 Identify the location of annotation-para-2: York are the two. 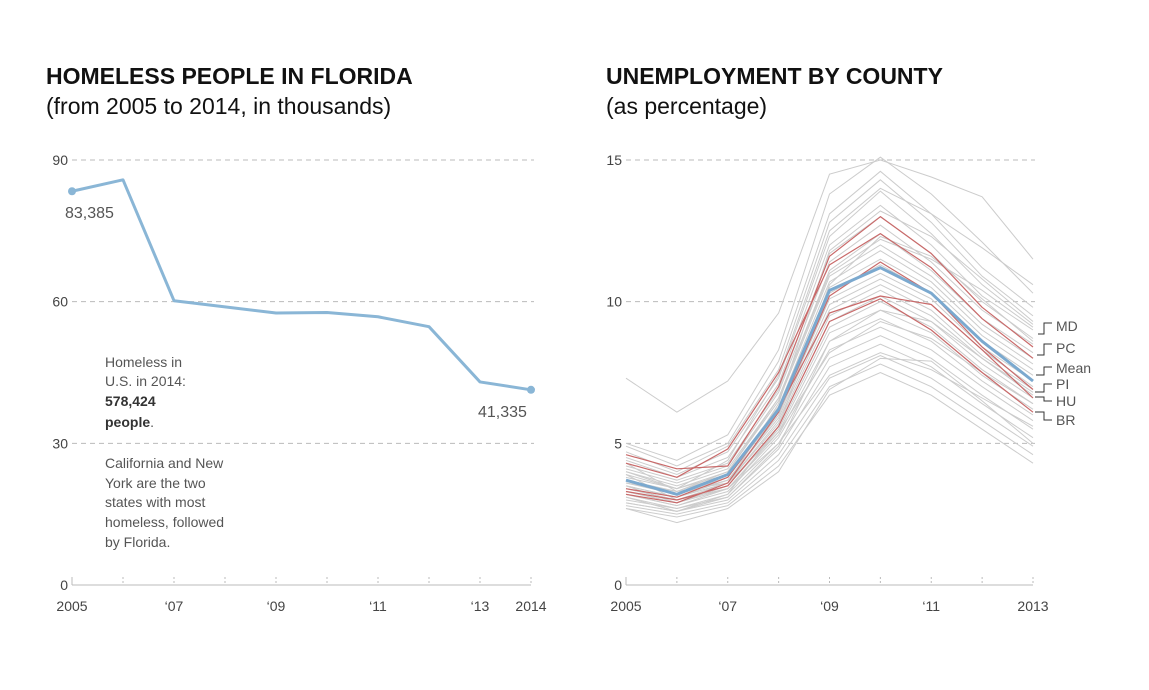
(155, 483).